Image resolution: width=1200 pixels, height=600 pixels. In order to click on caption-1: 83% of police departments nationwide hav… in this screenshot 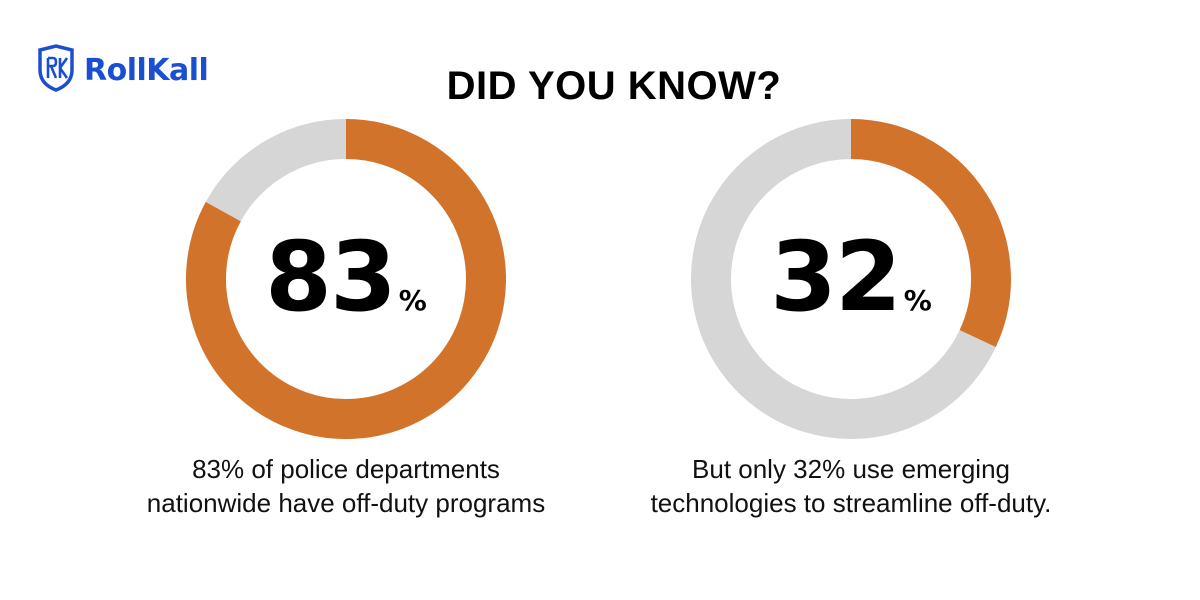, I will do `click(346, 486)`.